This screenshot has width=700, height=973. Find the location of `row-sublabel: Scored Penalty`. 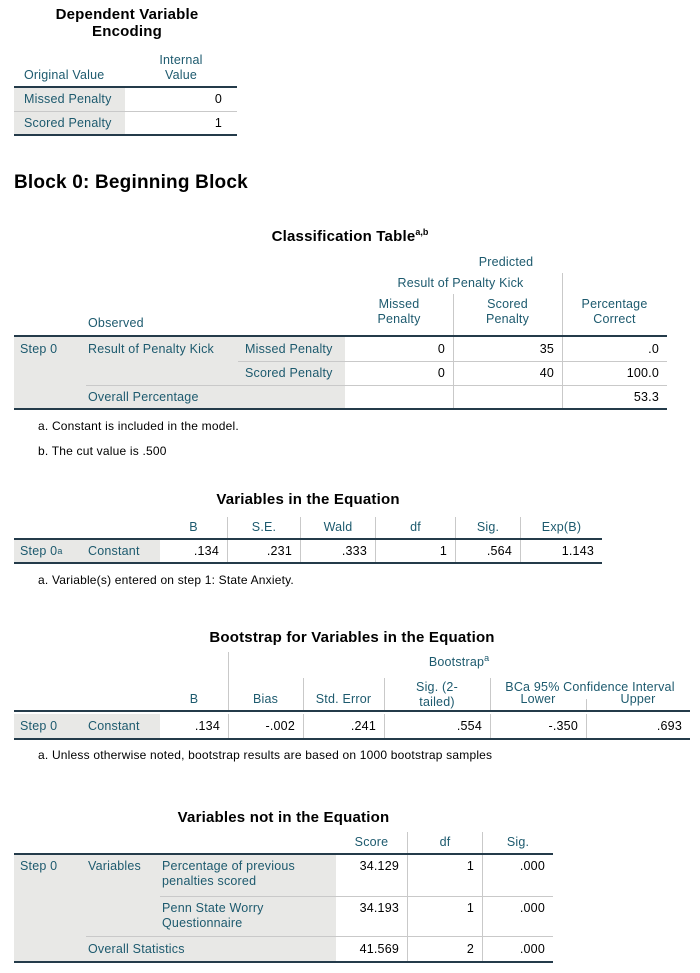

row-sublabel: Scored Penalty is located at coordinates (291, 373).